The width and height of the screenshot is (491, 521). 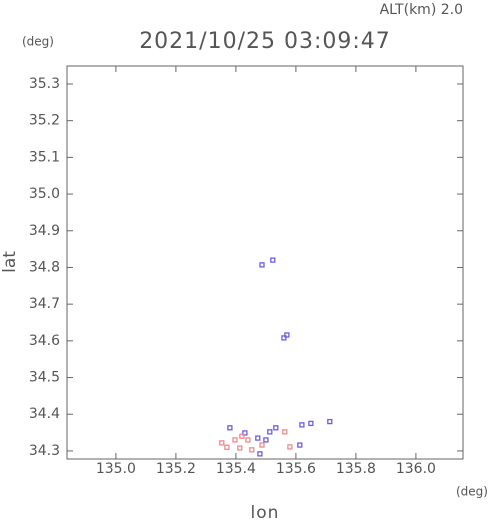 I want to click on y-tick-label: 35.3, so click(x=44, y=84).